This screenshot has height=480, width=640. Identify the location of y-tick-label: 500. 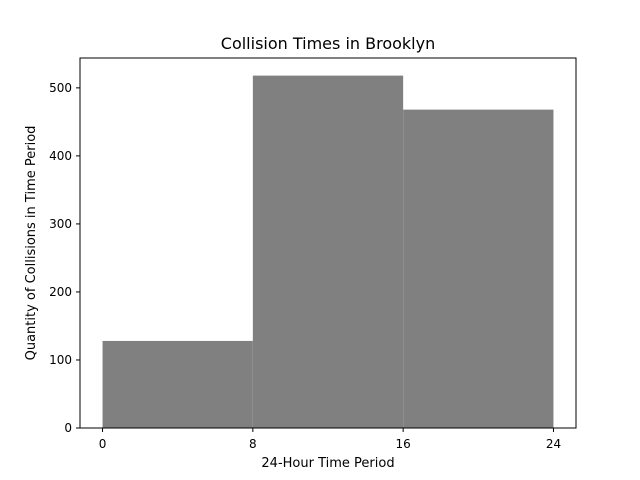
(60, 88).